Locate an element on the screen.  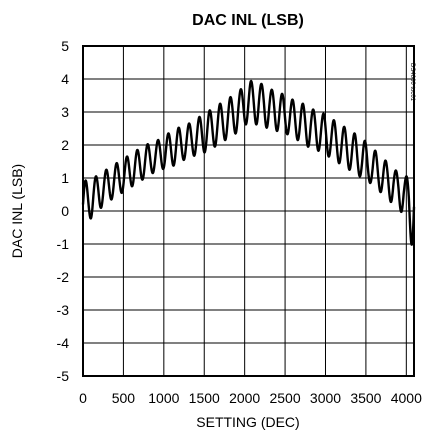
y-tick-label: -5 is located at coordinates (63, 376).